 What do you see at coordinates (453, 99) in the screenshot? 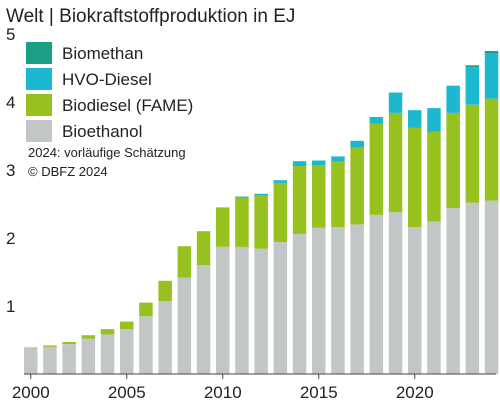
I see `bar-segment-hvo-diesel-2022` at bounding box center [453, 99].